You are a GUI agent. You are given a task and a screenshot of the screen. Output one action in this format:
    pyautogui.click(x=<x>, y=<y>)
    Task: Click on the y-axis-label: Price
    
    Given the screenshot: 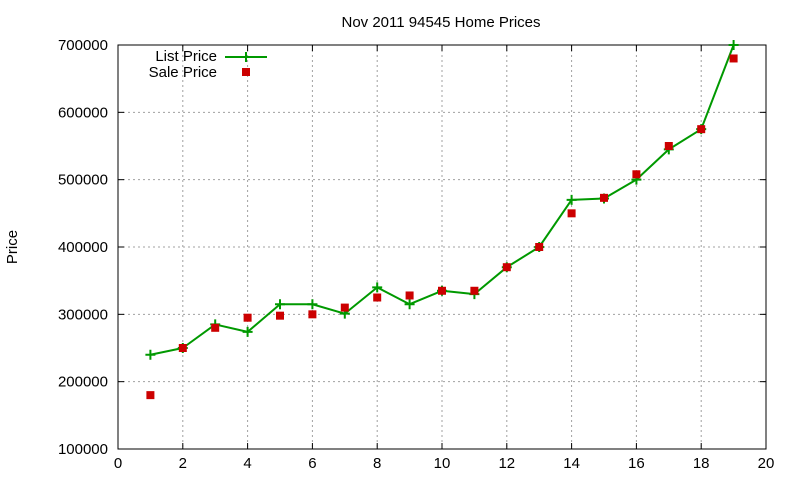 What is the action you would take?
    pyautogui.click(x=12, y=247)
    